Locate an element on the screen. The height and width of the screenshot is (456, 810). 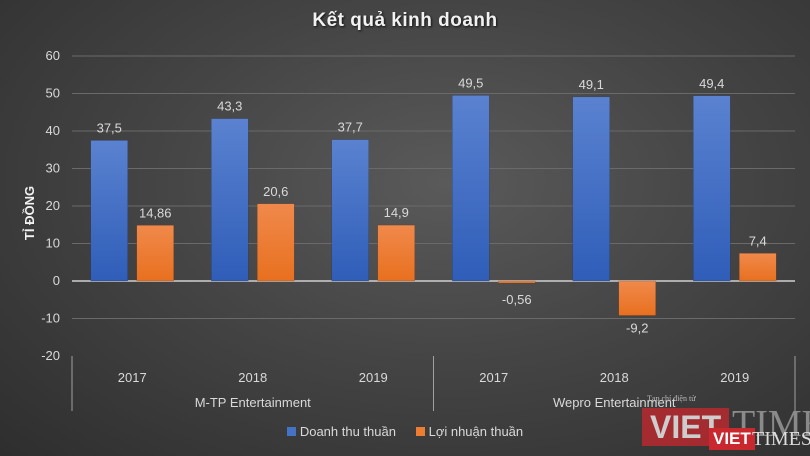
data-label-revenue: 43,3 is located at coordinates (229, 106).